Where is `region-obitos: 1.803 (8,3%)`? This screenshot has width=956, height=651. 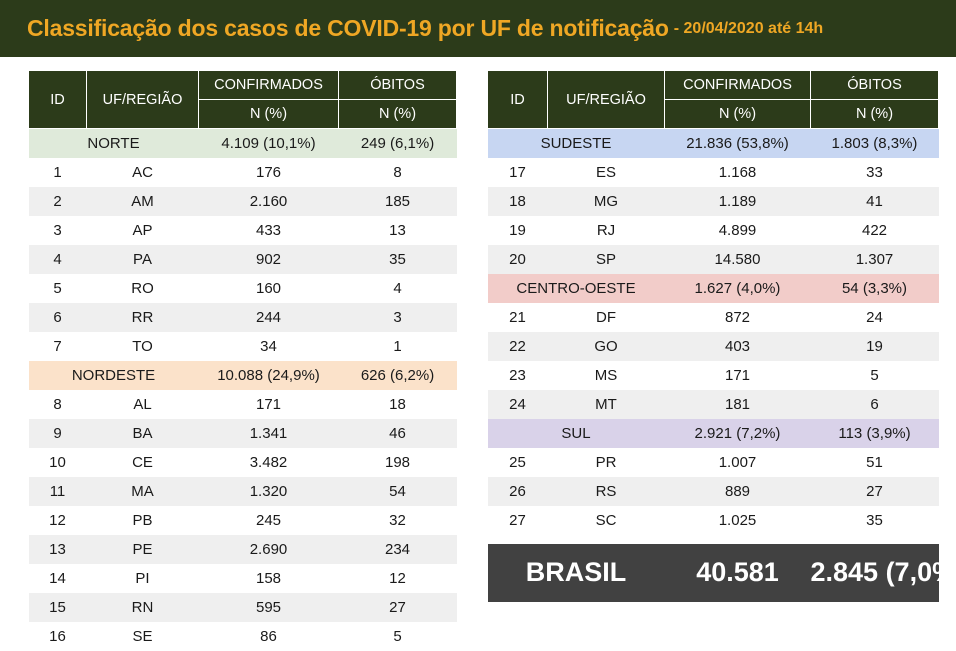 region-obitos: 1.803 (8,3%) is located at coordinates (874, 143).